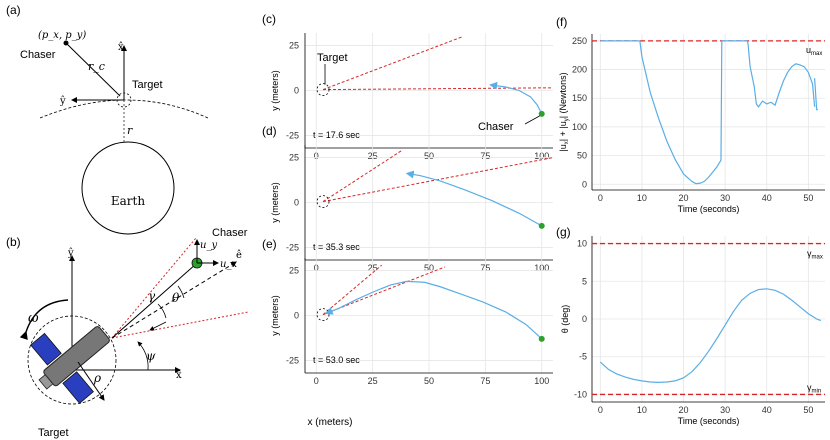 This screenshot has width=830, height=440. I want to click on panel-a-label: (a), so click(13, 10).